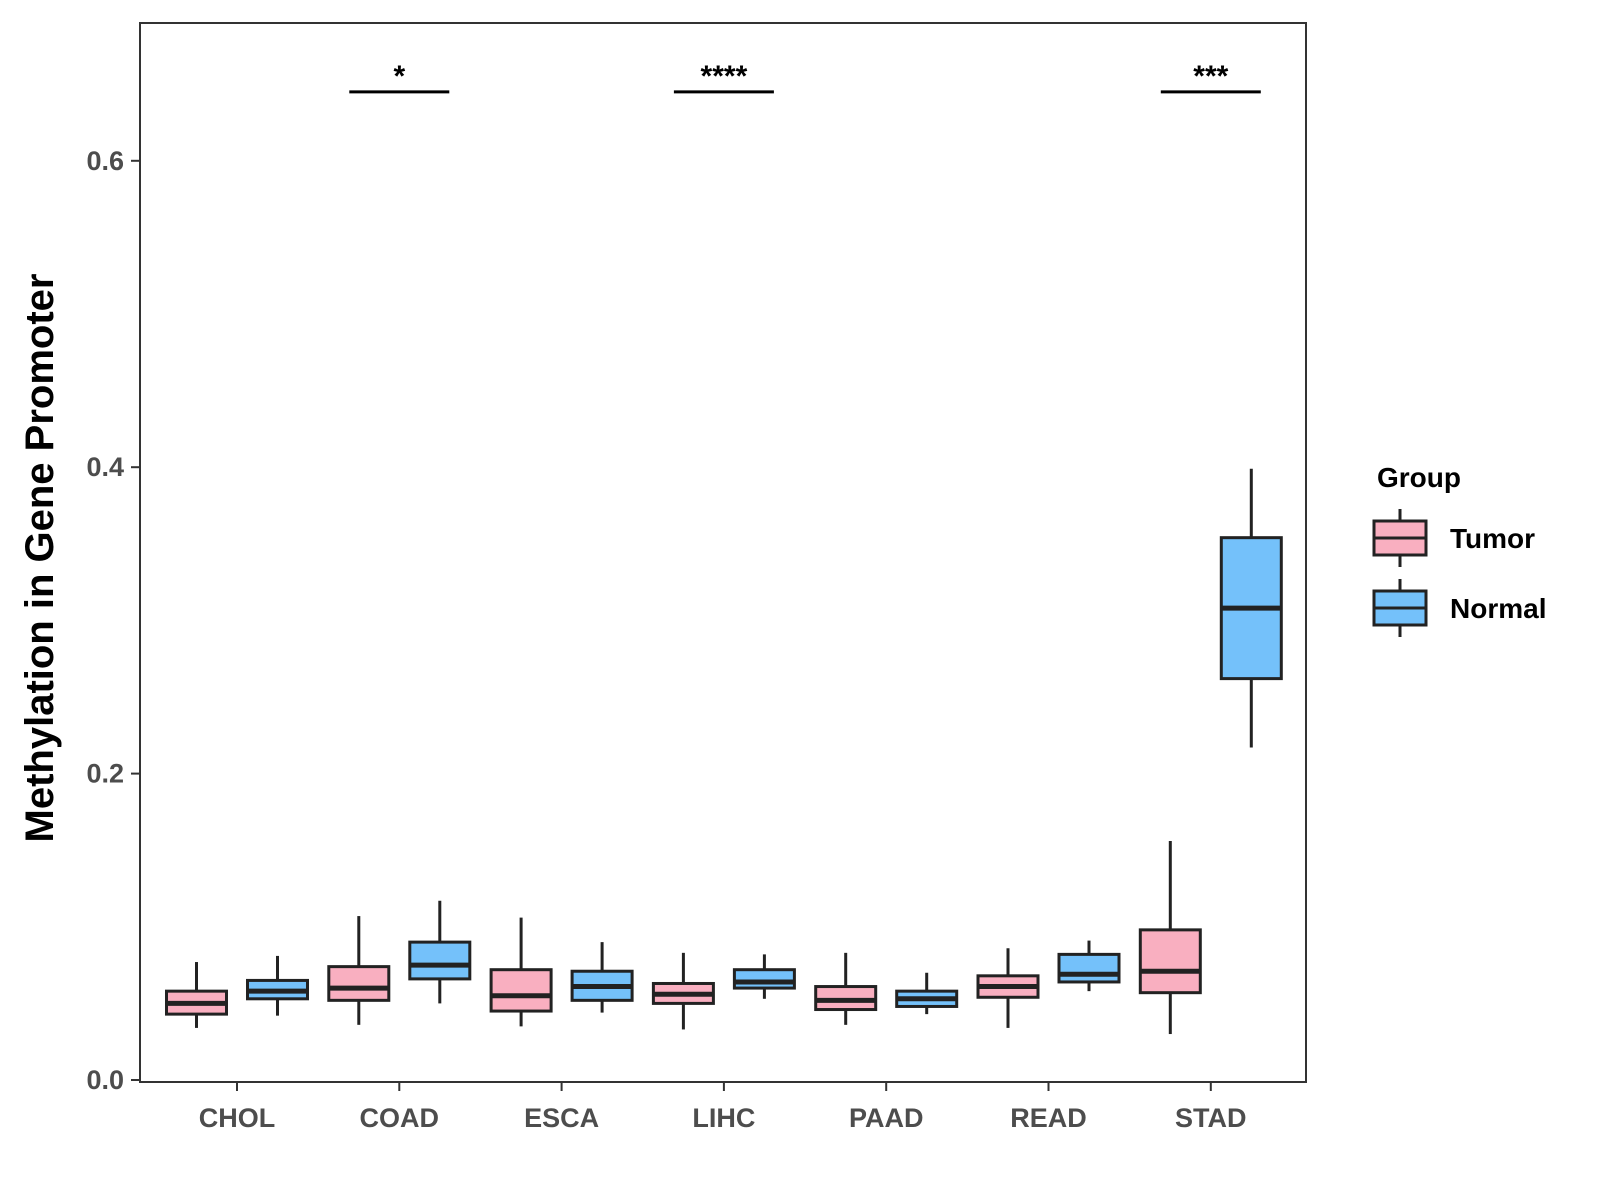  What do you see at coordinates (1211, 1118) in the screenshot?
I see `x-tick-label: STAD` at bounding box center [1211, 1118].